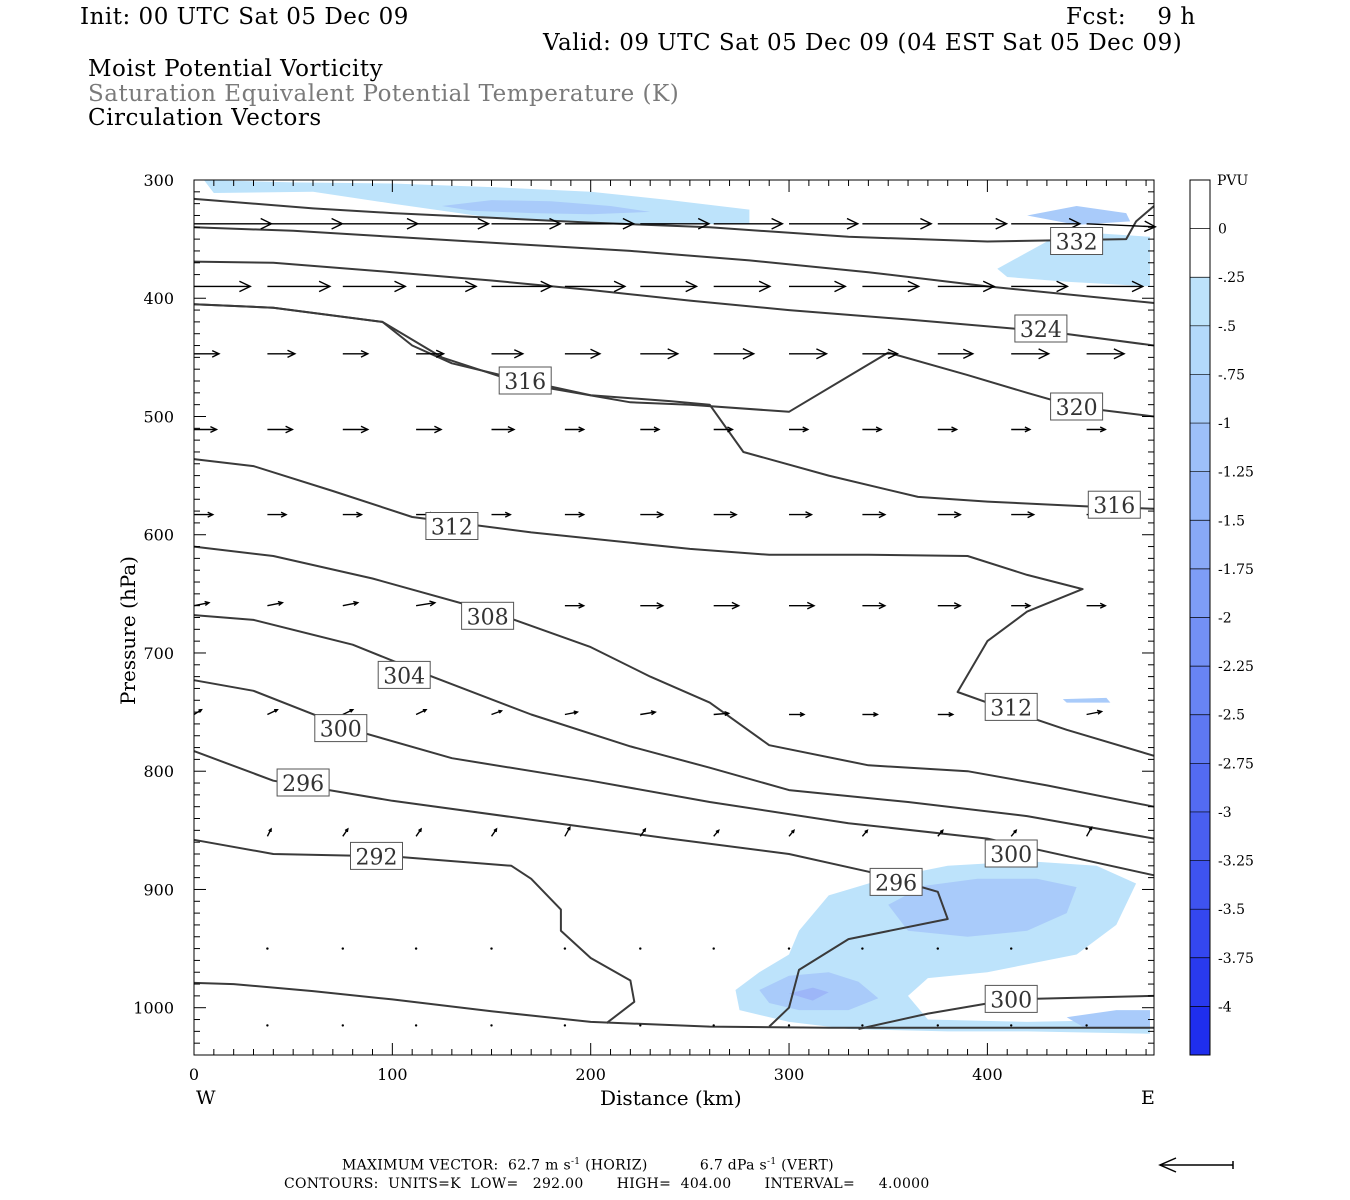  What do you see at coordinates (733, 1165) in the screenshot?
I see `vert-max-value: 6.7 dPa s` at bounding box center [733, 1165].